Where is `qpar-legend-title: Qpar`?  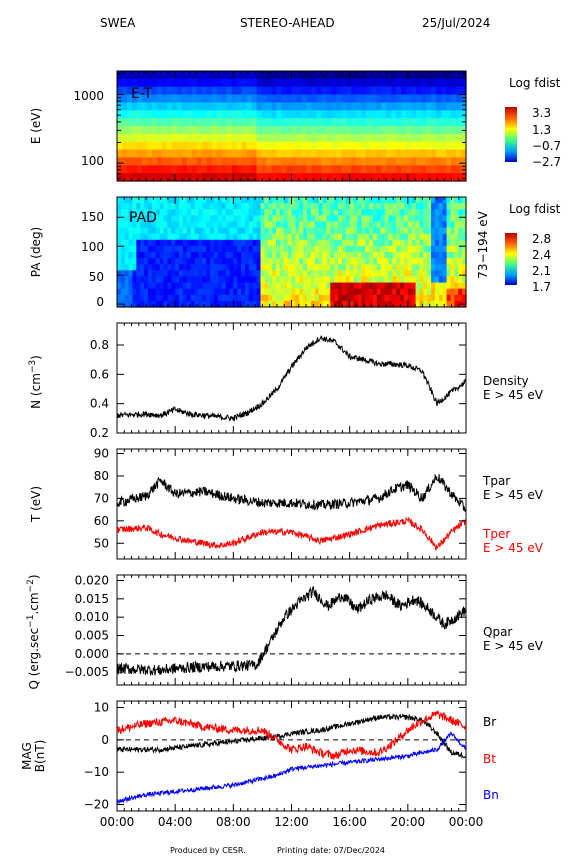
qpar-legend-title: Qpar is located at coordinates (497, 632).